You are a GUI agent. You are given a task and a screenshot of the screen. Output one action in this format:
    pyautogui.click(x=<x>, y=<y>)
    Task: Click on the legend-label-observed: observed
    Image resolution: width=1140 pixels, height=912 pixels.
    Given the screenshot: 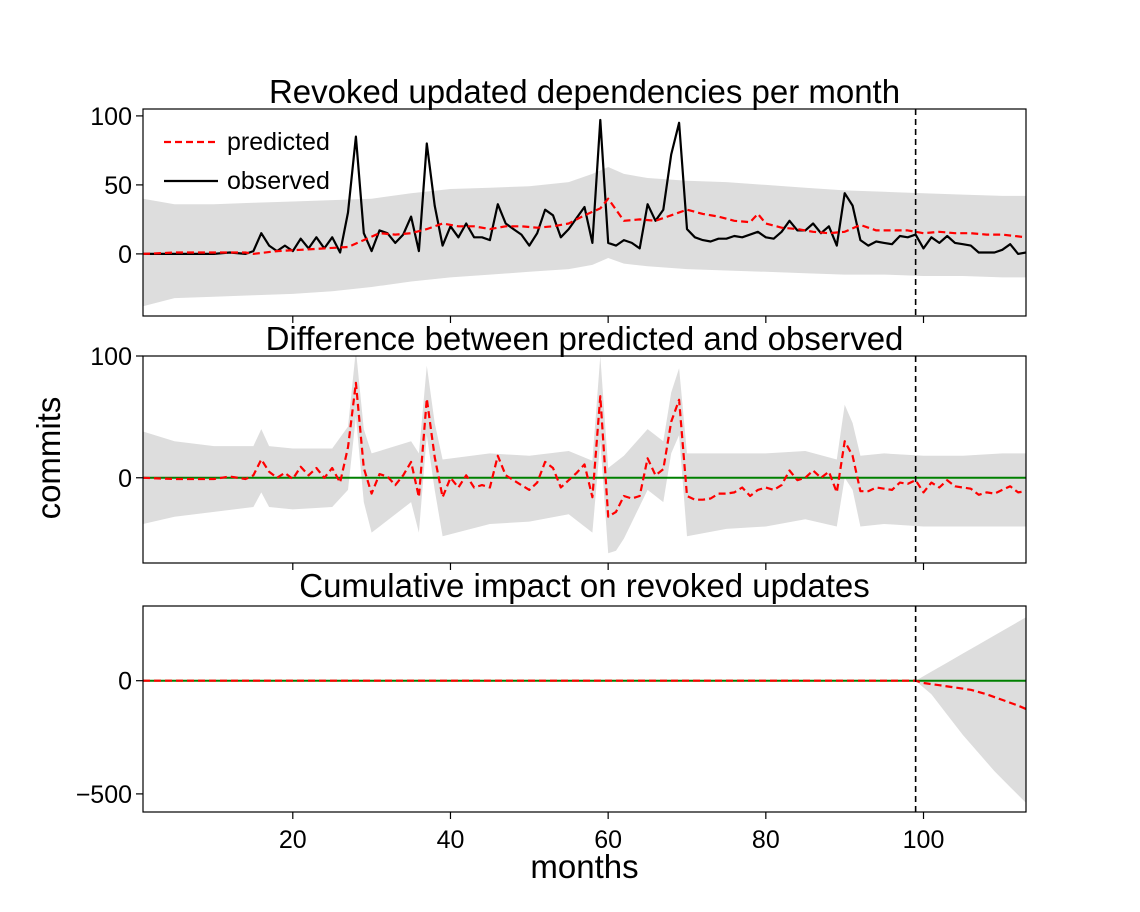 What is the action you would take?
    pyautogui.click(x=278, y=181)
    